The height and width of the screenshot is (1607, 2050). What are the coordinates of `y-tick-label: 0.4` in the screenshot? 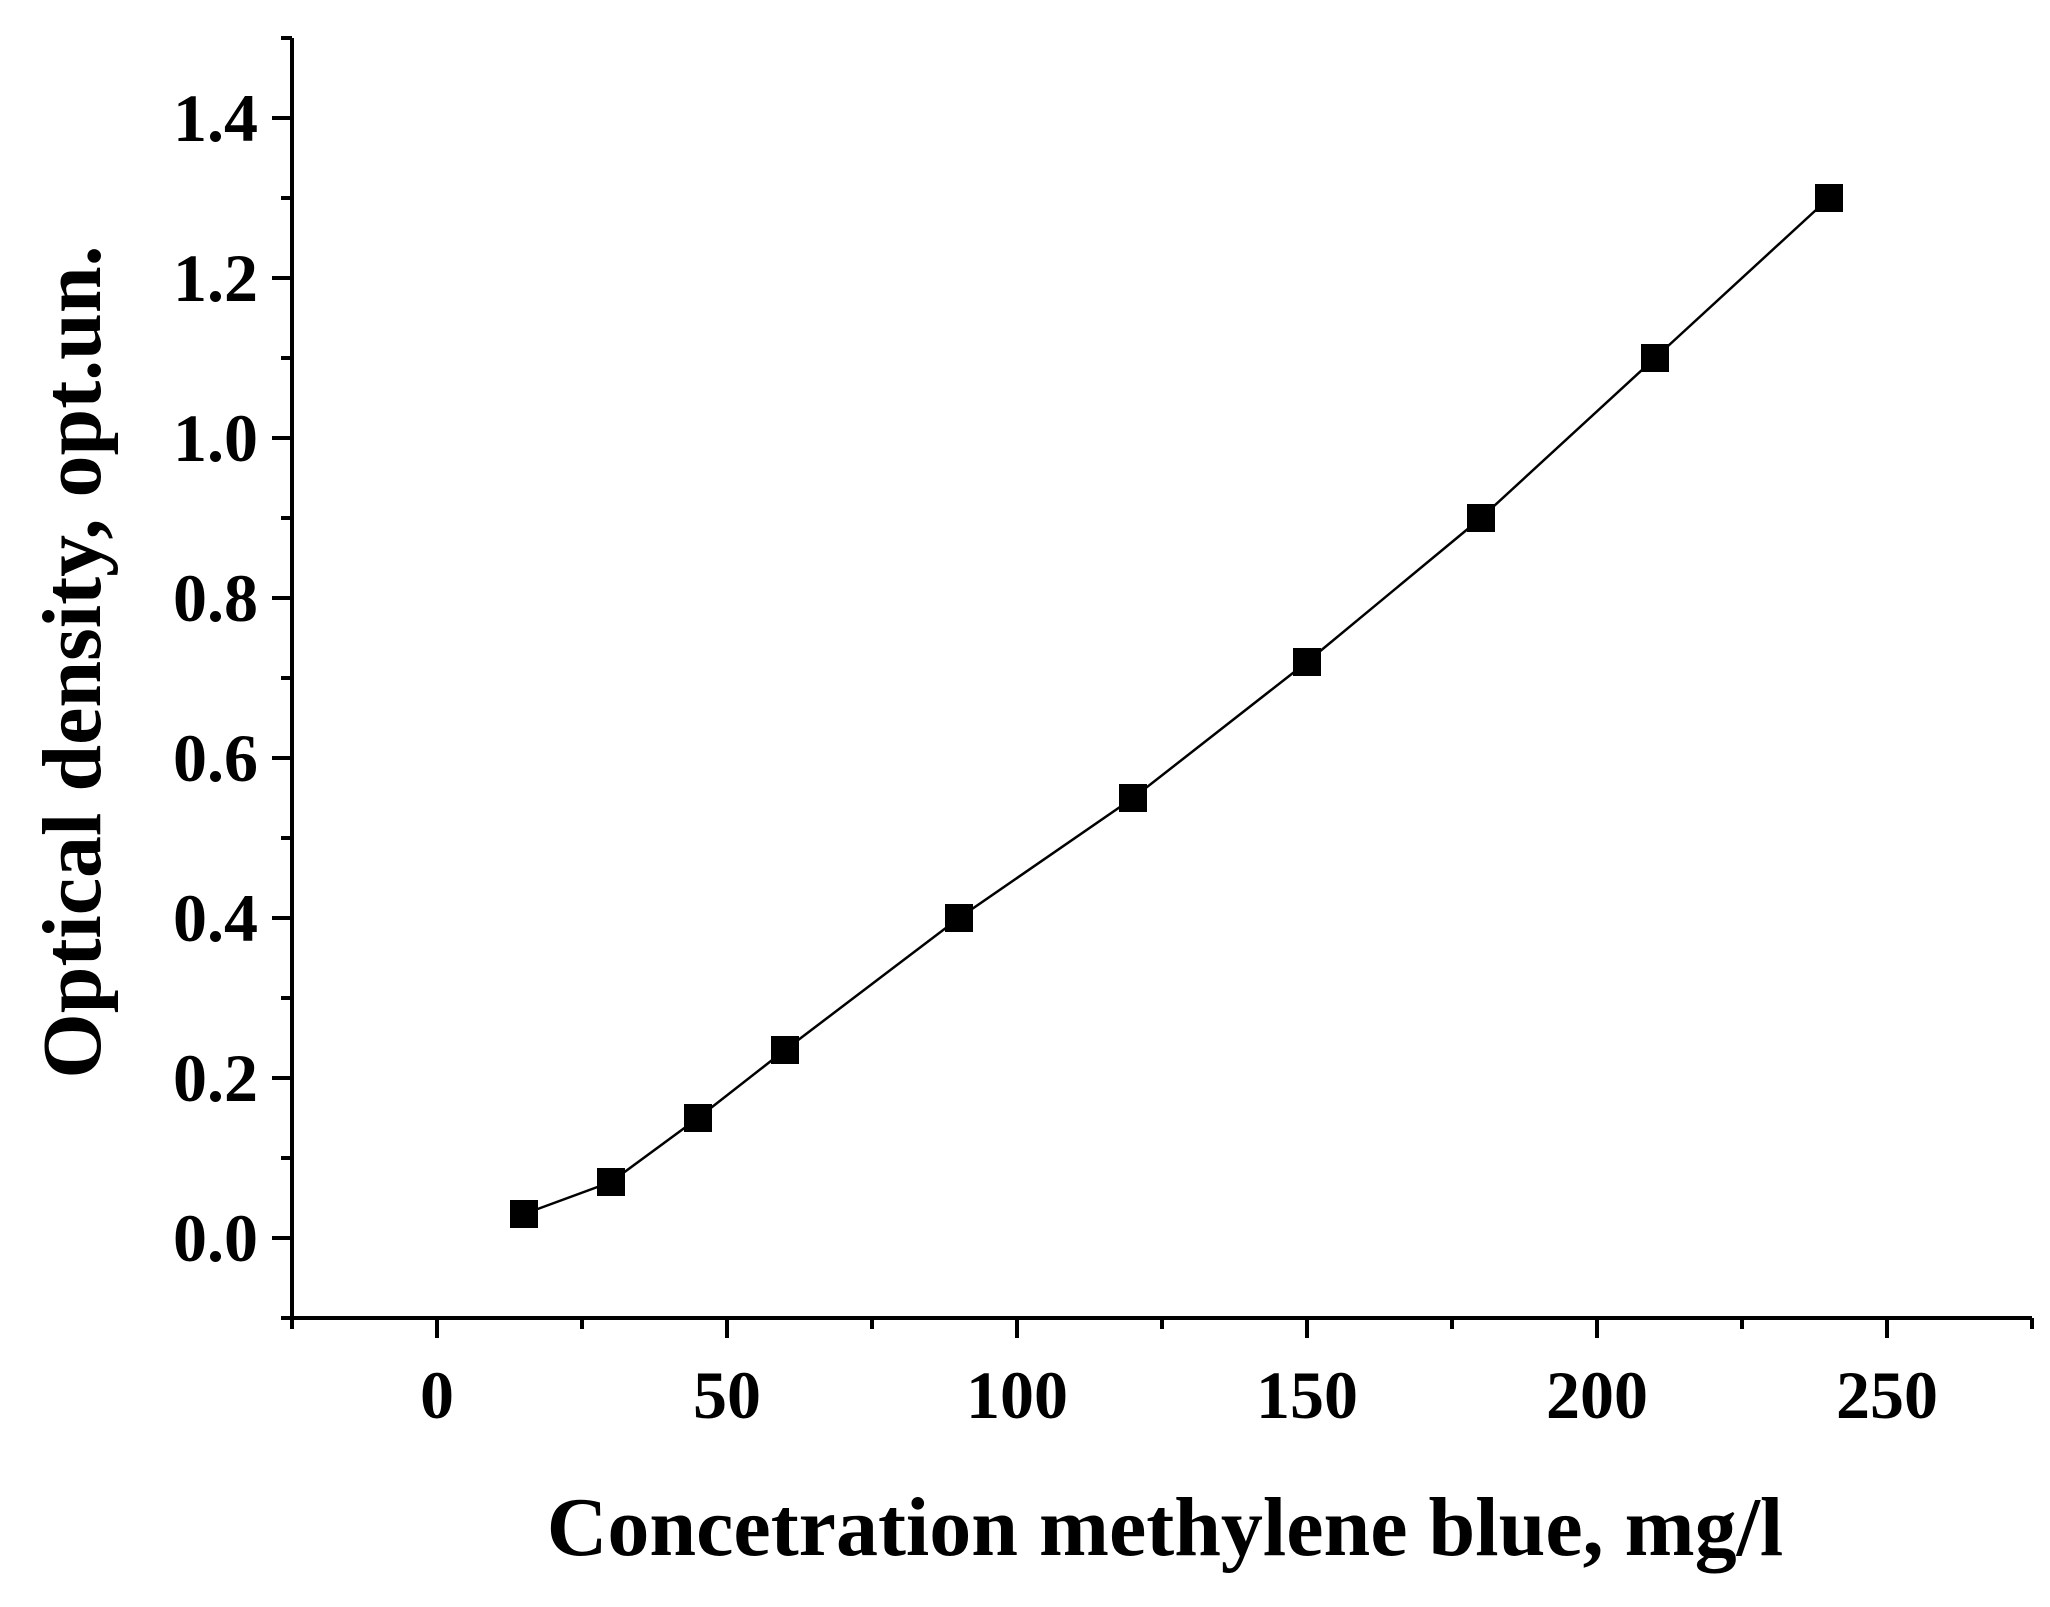 It's located at (215, 918).